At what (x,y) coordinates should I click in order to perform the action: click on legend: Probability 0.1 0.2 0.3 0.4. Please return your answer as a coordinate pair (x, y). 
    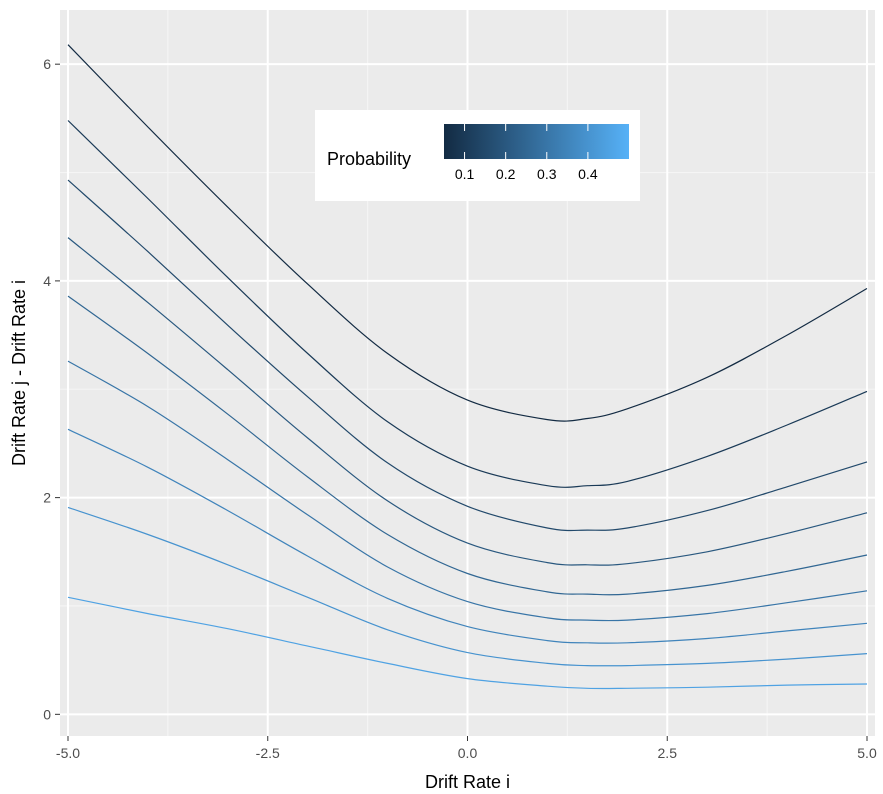
    Looking at the image, I should click on (477, 155).